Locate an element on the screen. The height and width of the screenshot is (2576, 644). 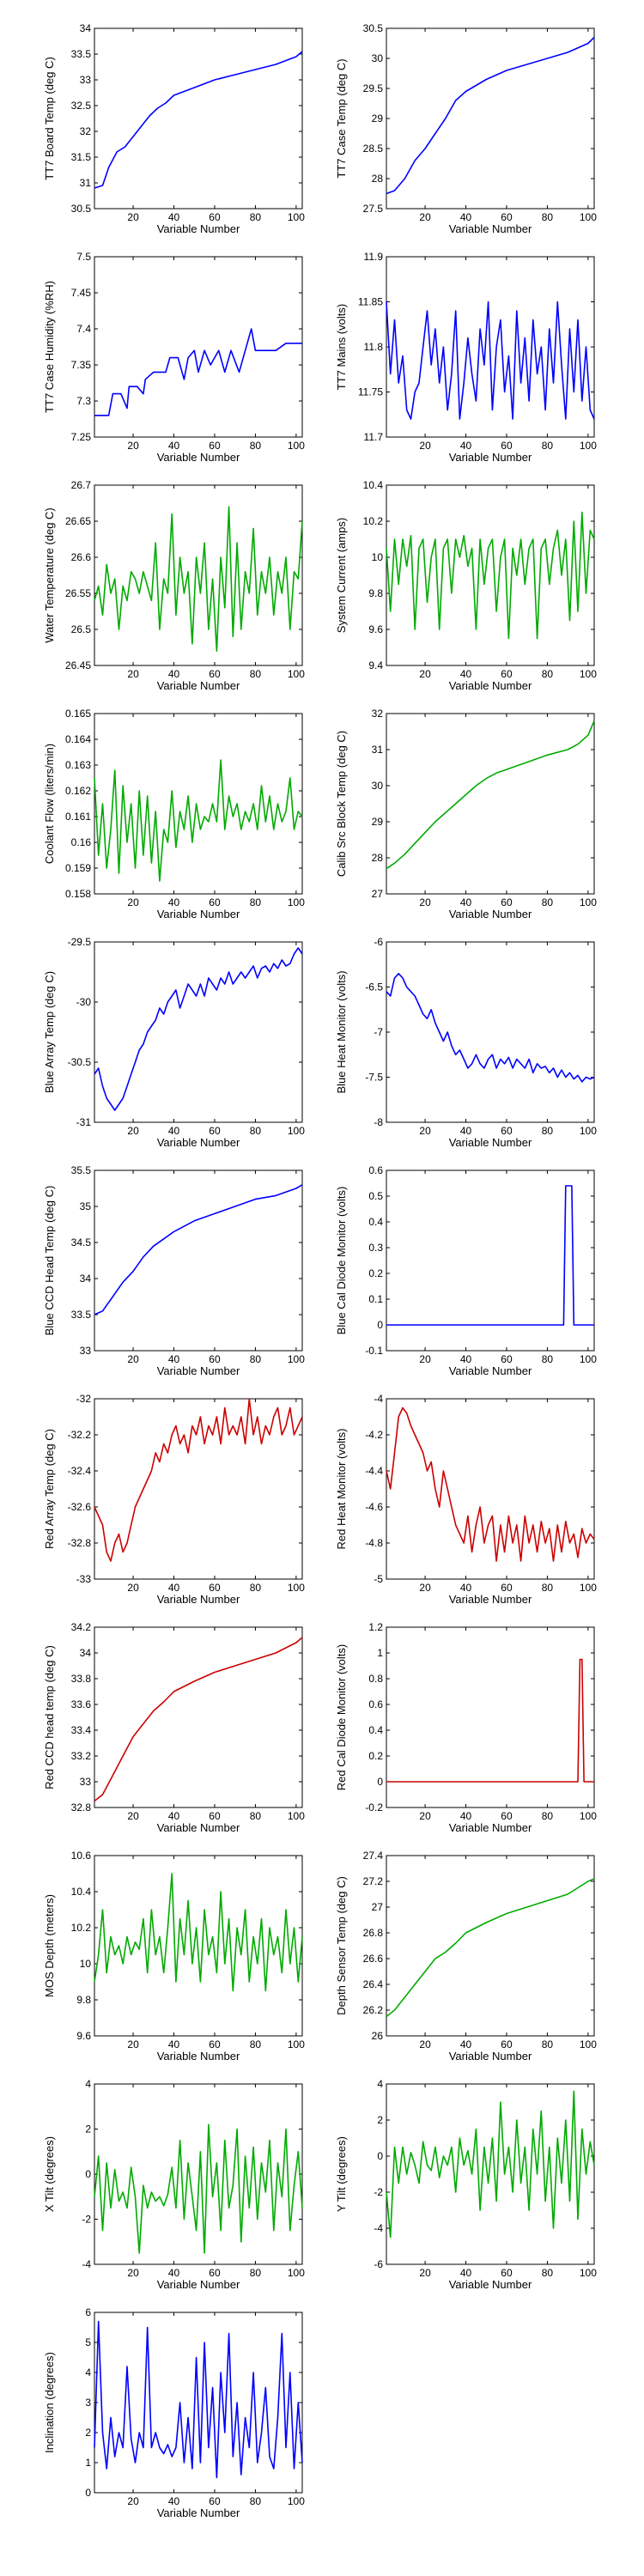
y-tick-label: 35 is located at coordinates (86, 1206).